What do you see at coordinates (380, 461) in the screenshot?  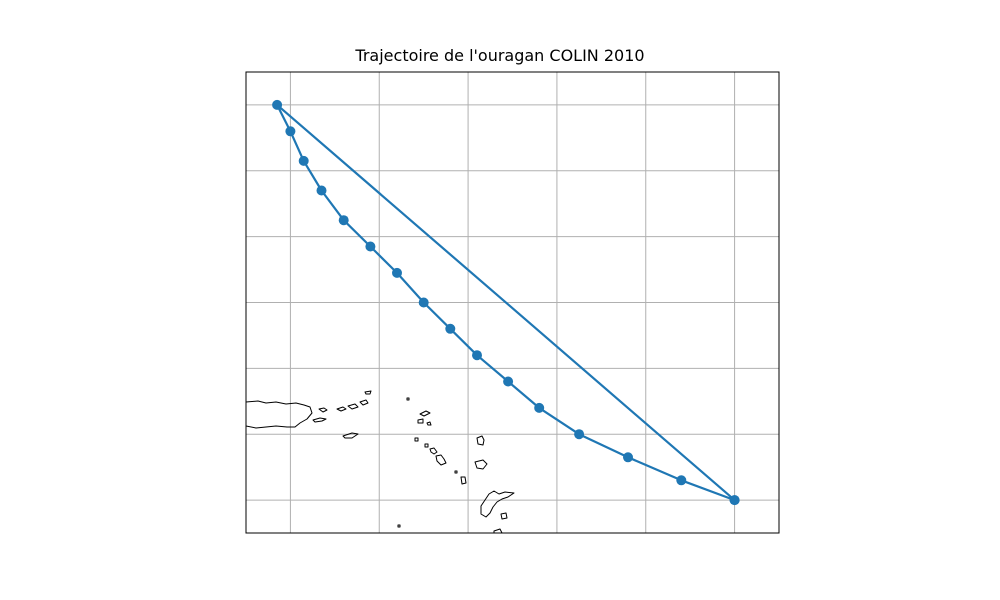 I see `coastlines` at bounding box center [380, 461].